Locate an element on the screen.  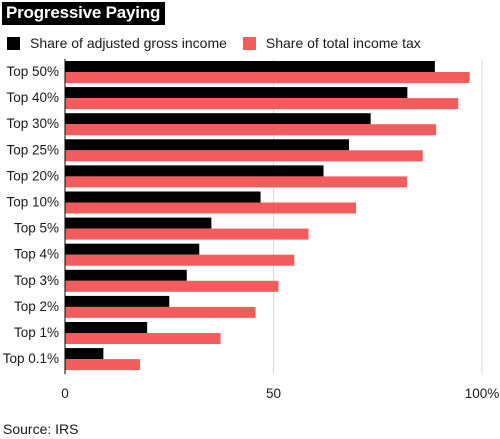
legend-item-tax: Share of total income tax is located at coordinates (331, 43).